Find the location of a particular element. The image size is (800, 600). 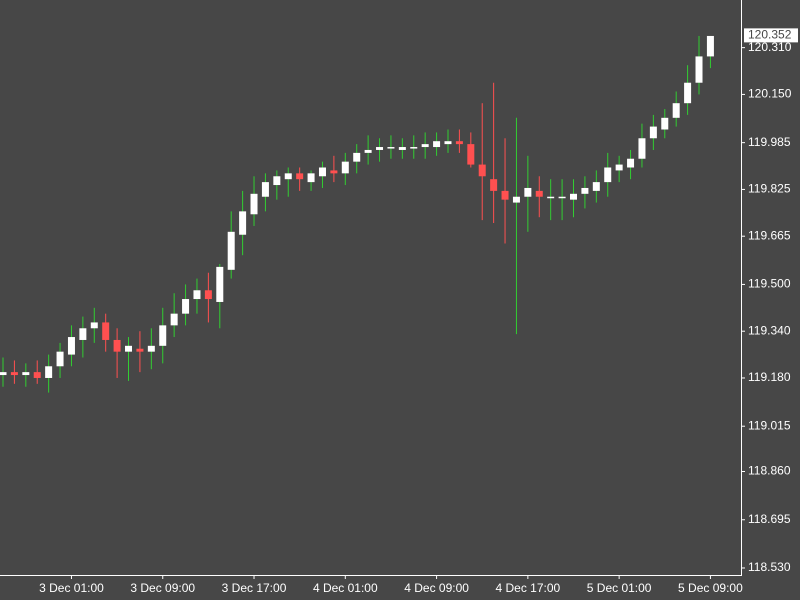

y-tick-label: 119.985 is located at coordinates (769, 142).